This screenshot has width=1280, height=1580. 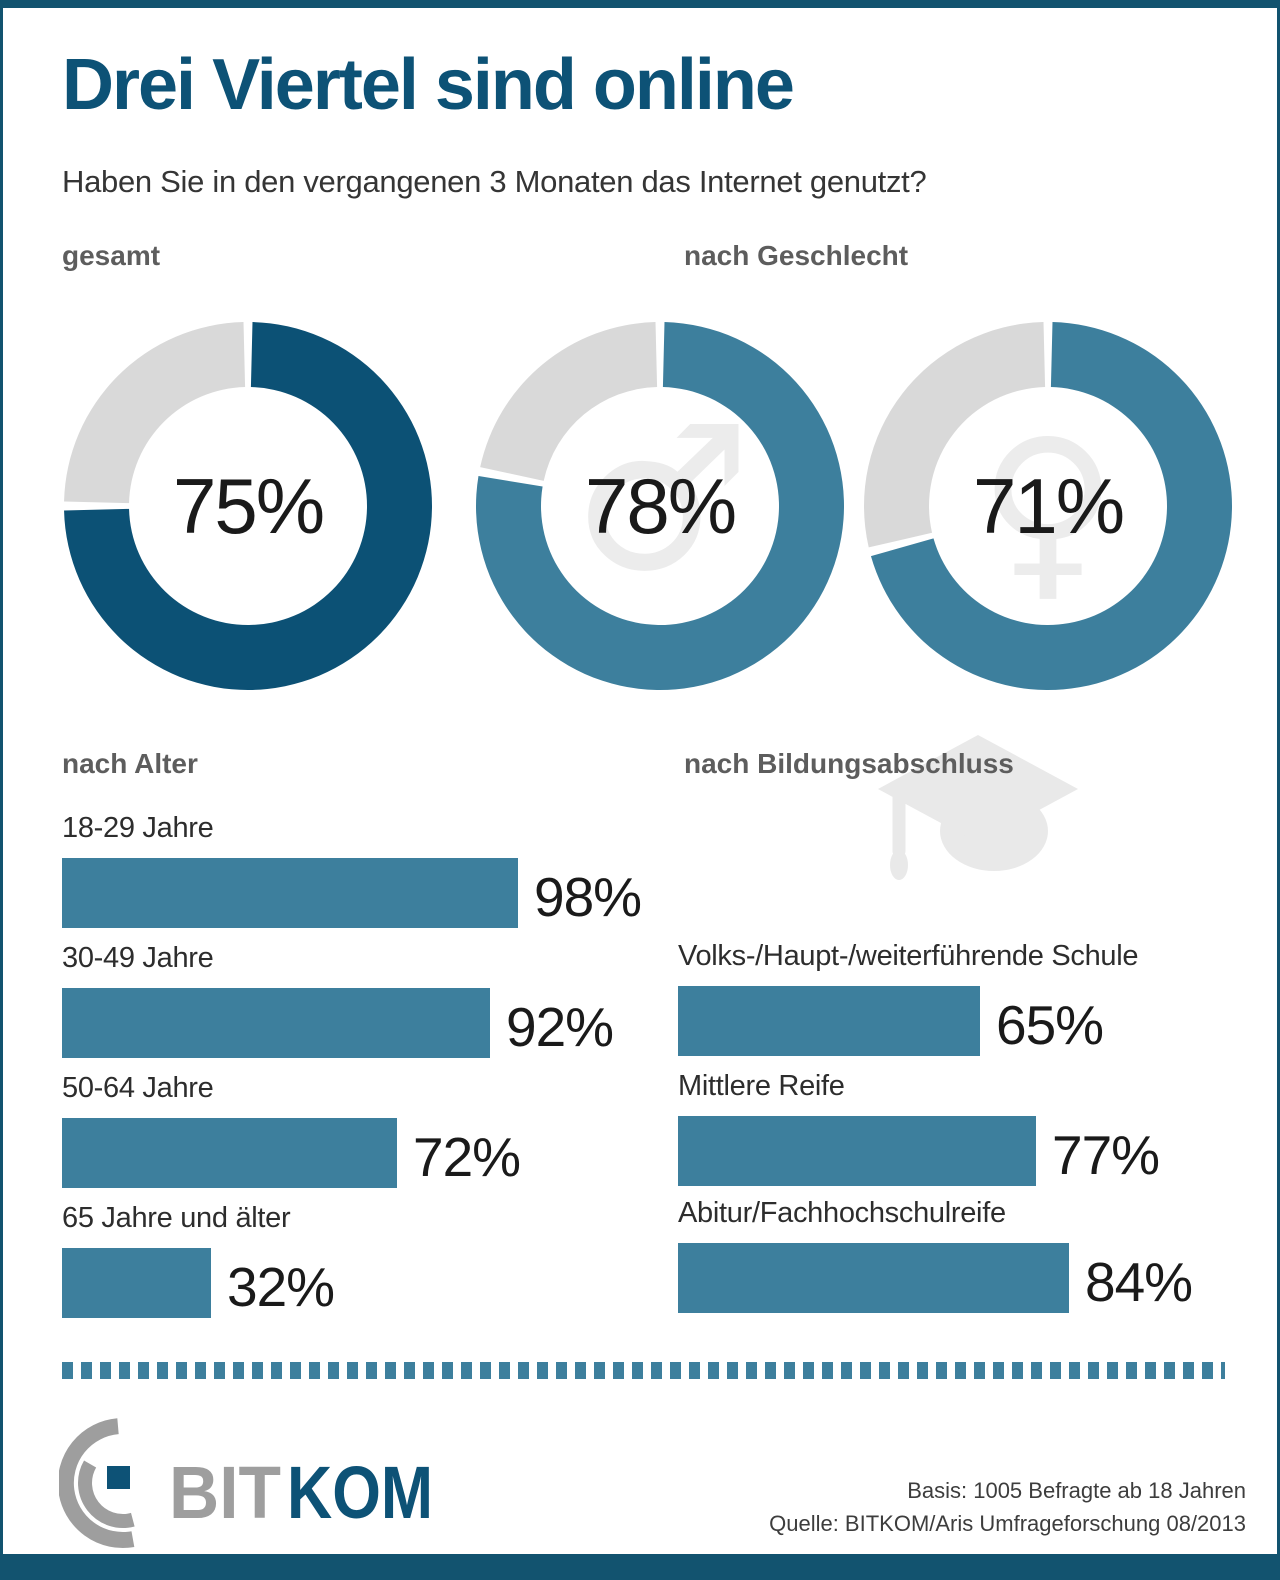 What do you see at coordinates (588, 897) in the screenshot?
I see `bar-value-label: 98%` at bounding box center [588, 897].